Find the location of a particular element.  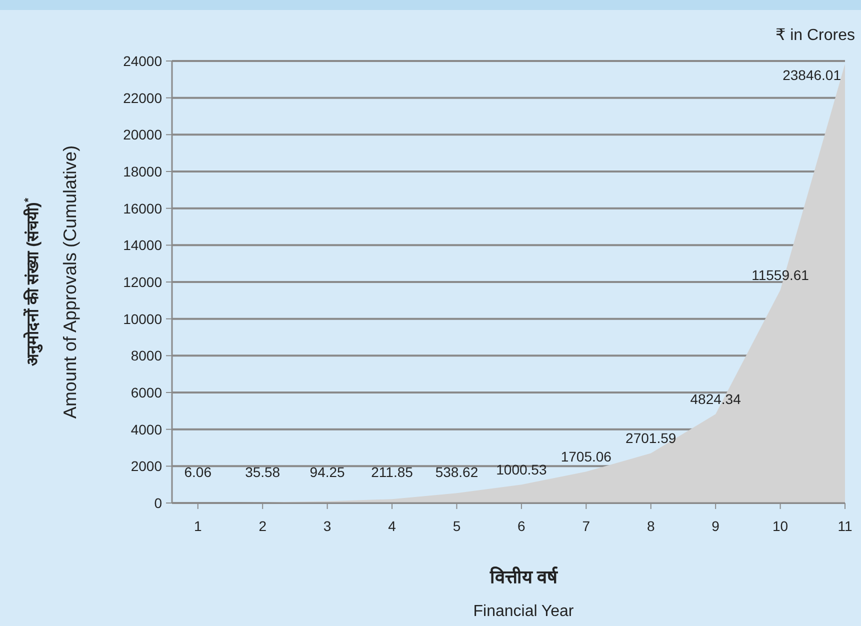

data-label: 2701.59 is located at coordinates (651, 438).